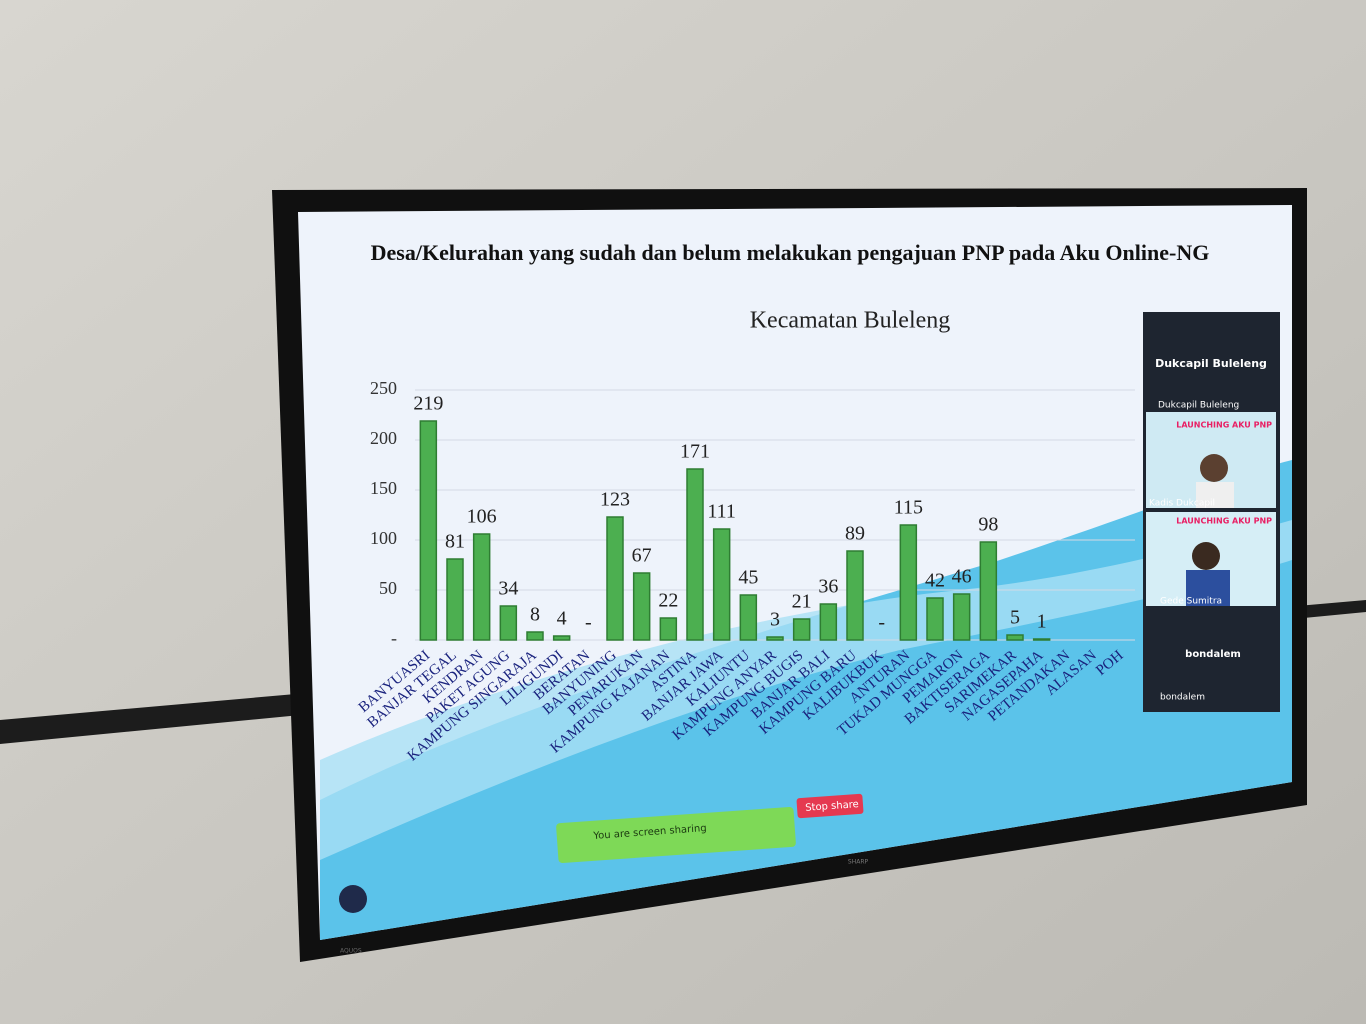 This screenshot has width=1366, height=1029. Describe the element at coordinates (455, 542) in the screenshot. I see `value-label: 81` at that location.